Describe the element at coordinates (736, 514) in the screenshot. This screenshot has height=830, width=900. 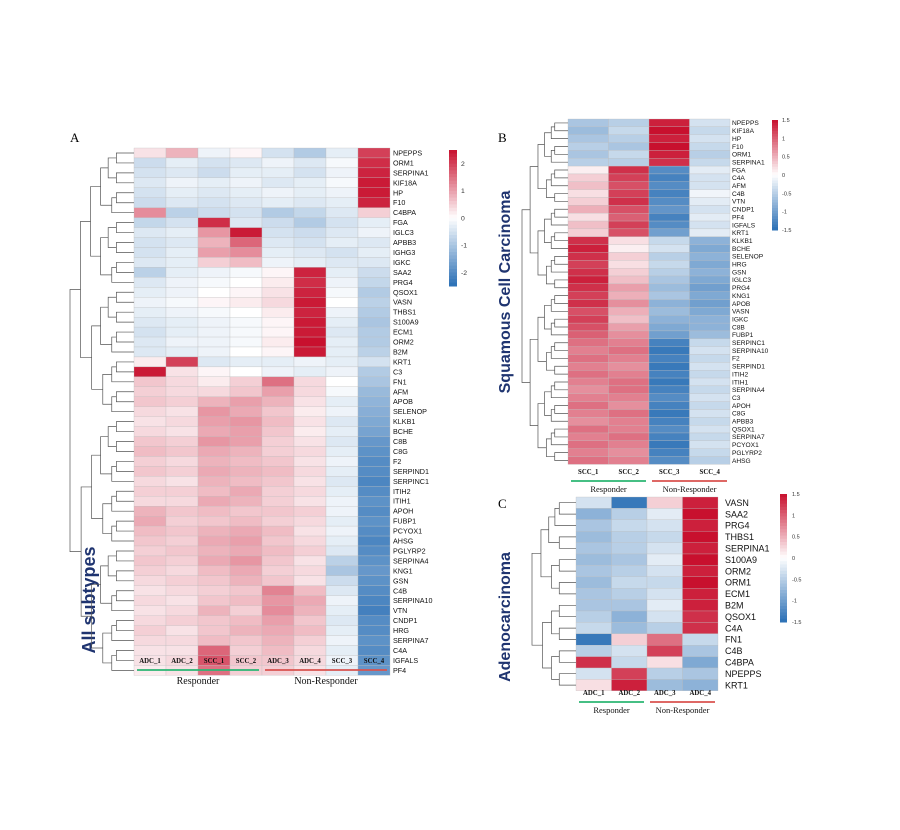
I see `row-label: SAA2` at that location.